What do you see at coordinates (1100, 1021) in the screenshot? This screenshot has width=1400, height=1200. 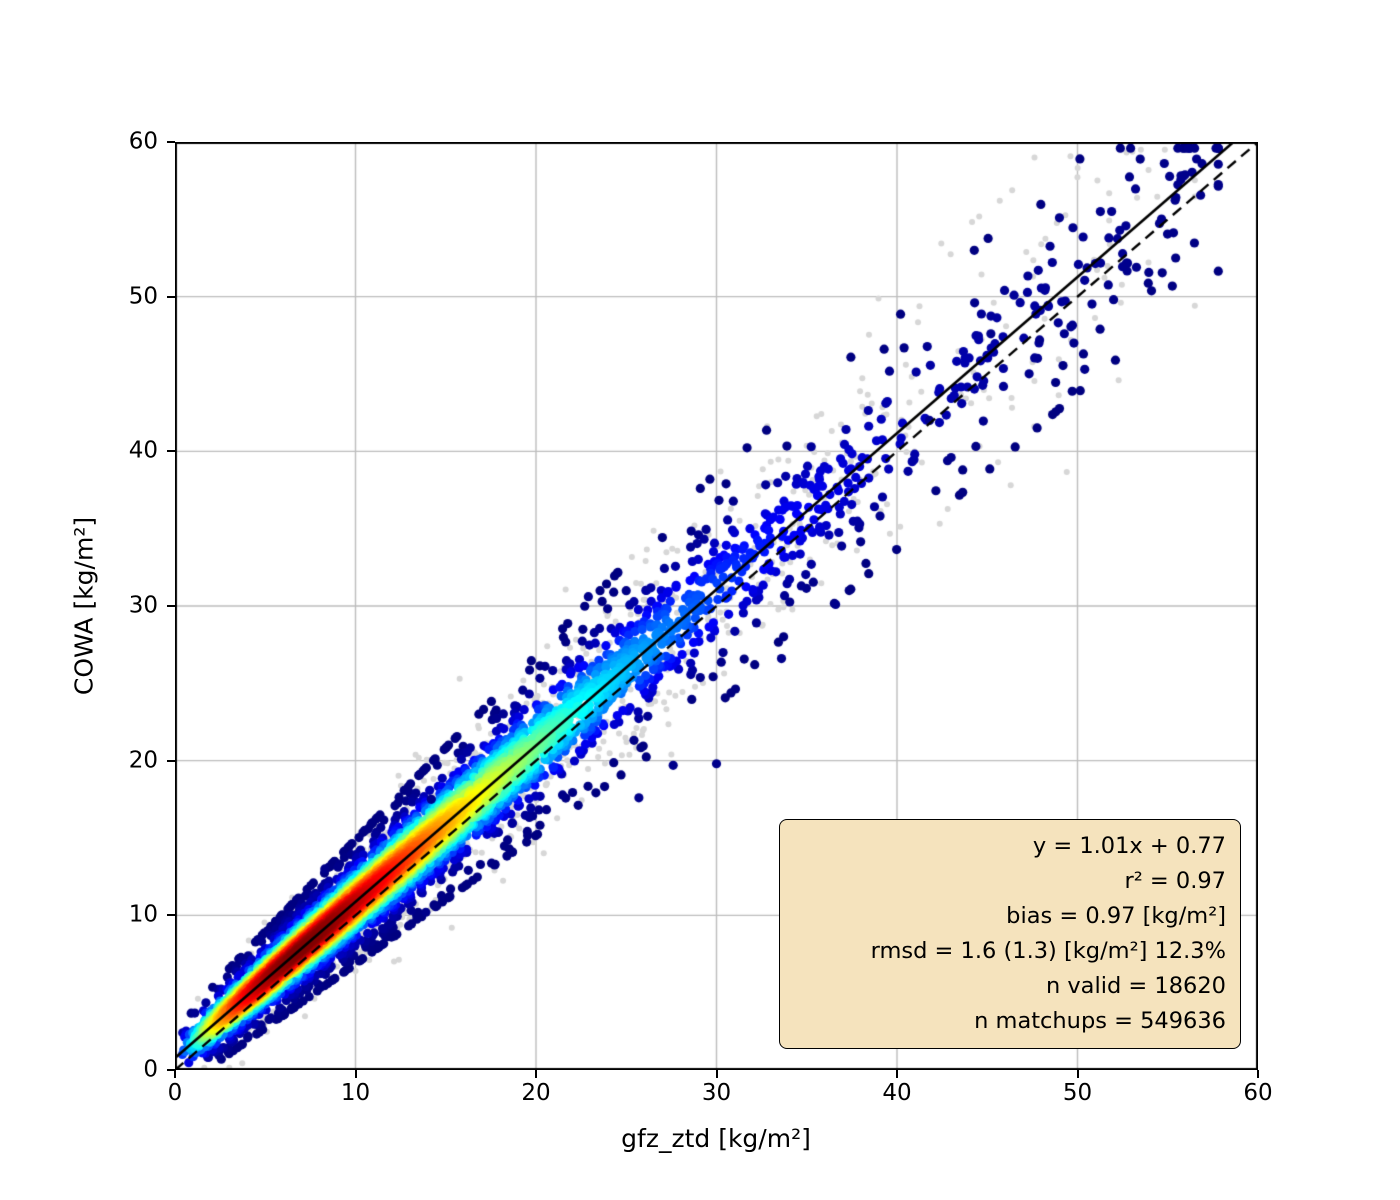 I see `stats-line-nmatchups: n matchups = 549636` at bounding box center [1100, 1021].